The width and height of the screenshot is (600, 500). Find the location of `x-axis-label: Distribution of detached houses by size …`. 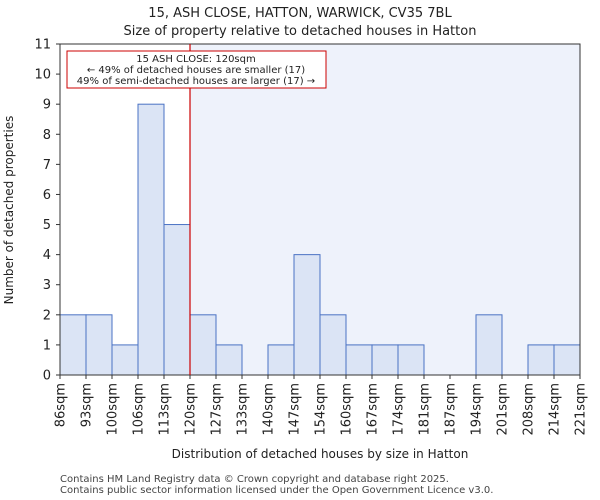

x-axis-label: Distribution of detached houses by size … is located at coordinates (320, 454).